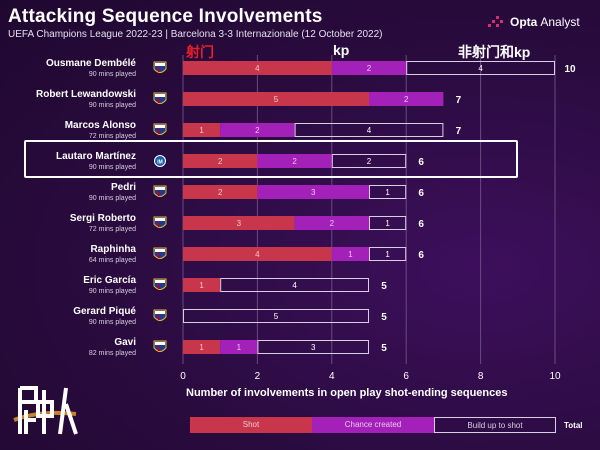 This screenshot has width=600, height=450. I want to click on opta-logo-icon, so click(495, 21).